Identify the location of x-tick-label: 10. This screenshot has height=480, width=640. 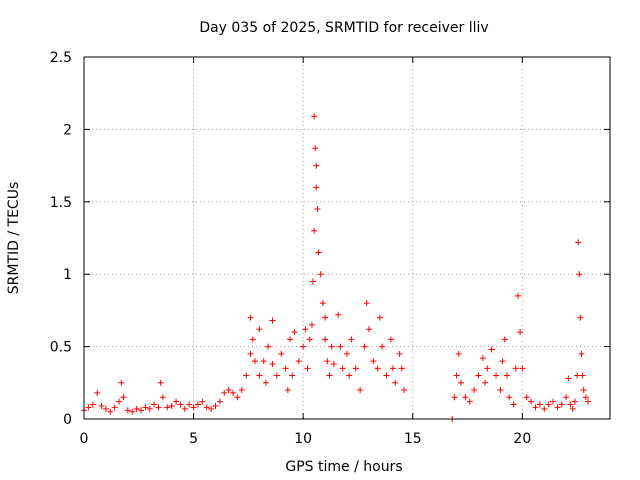
(303, 439).